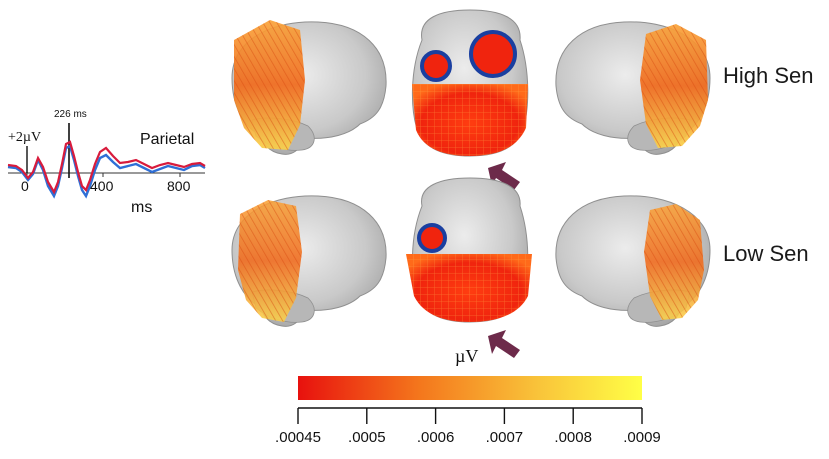 This screenshot has width=829, height=459. Describe the element at coordinates (102, 186) in the screenshot. I see `erp-x-tick-label-400: 400` at that location.